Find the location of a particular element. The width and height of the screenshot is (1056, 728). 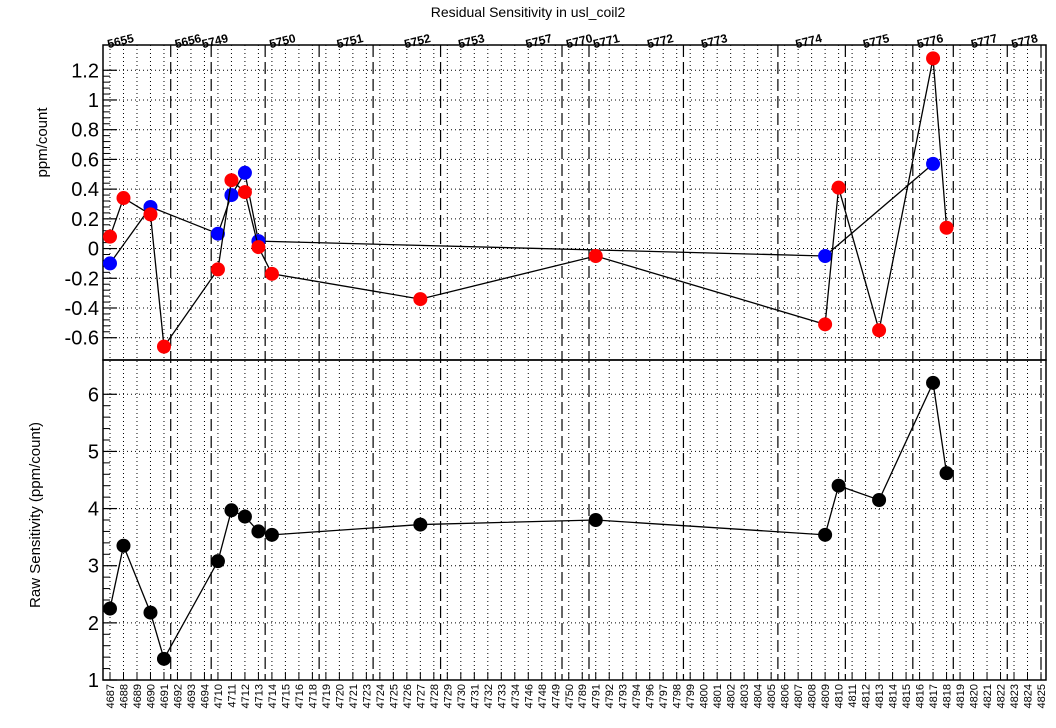

x-tick-label: 4694 is located at coordinates (205, 696).